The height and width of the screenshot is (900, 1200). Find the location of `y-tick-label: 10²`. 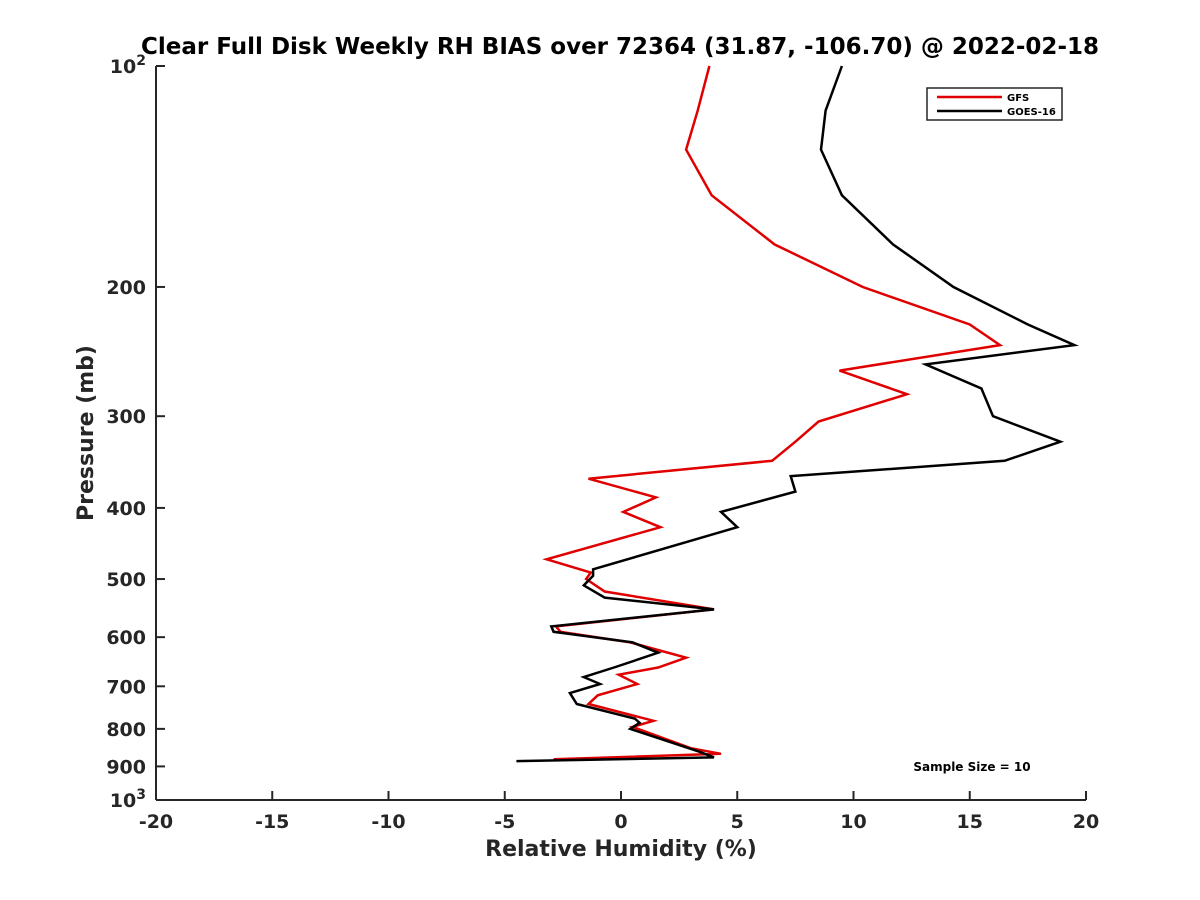

y-tick-label: 10² is located at coordinates (128, 65).